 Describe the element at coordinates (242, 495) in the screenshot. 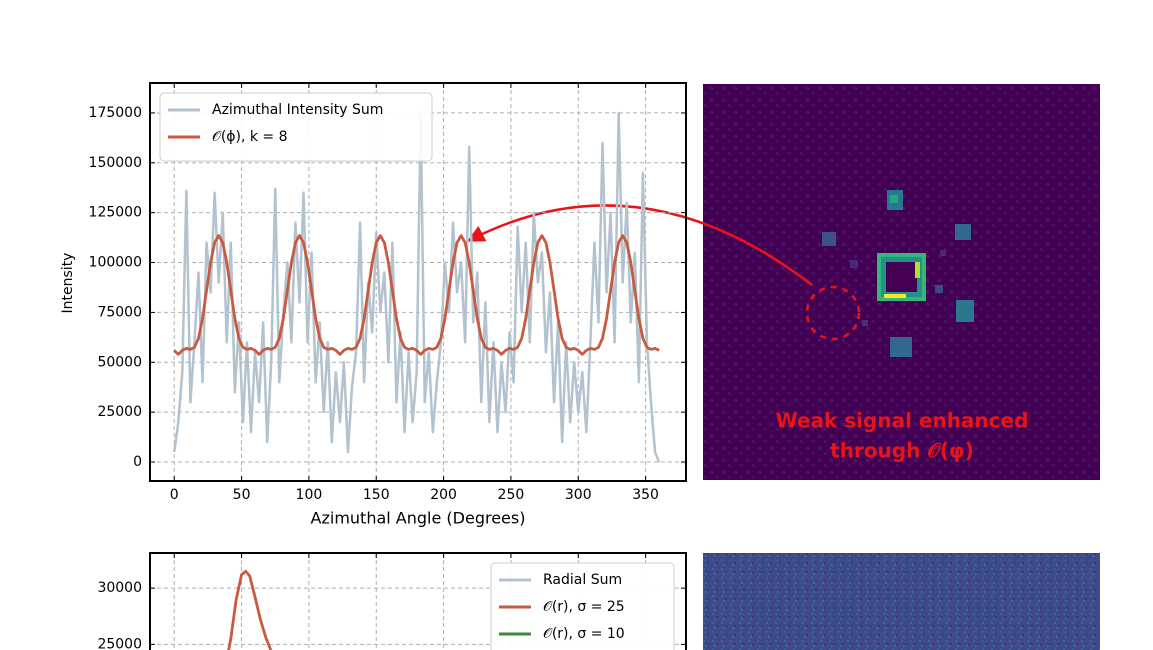

I see `x-tick-label: 50` at that location.